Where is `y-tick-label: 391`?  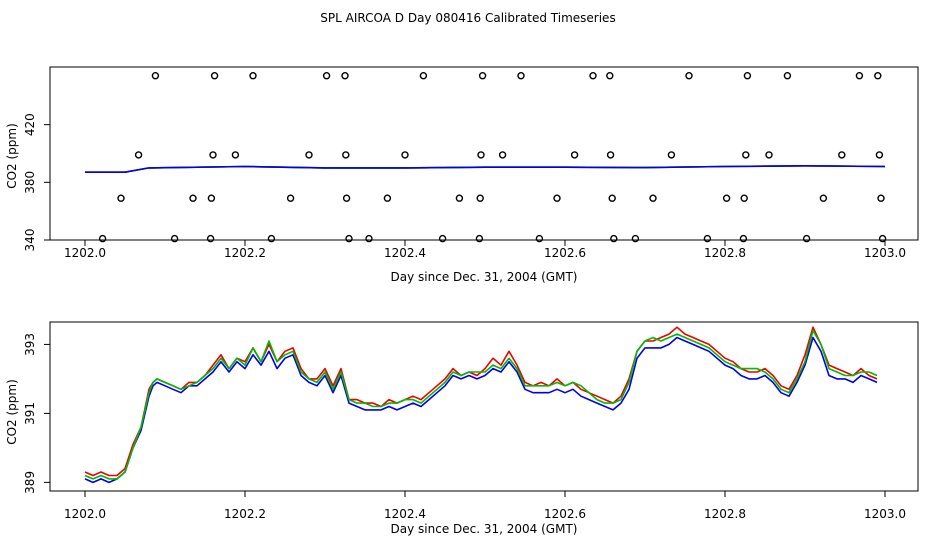
y-tick-label: 391 is located at coordinates (30, 413).